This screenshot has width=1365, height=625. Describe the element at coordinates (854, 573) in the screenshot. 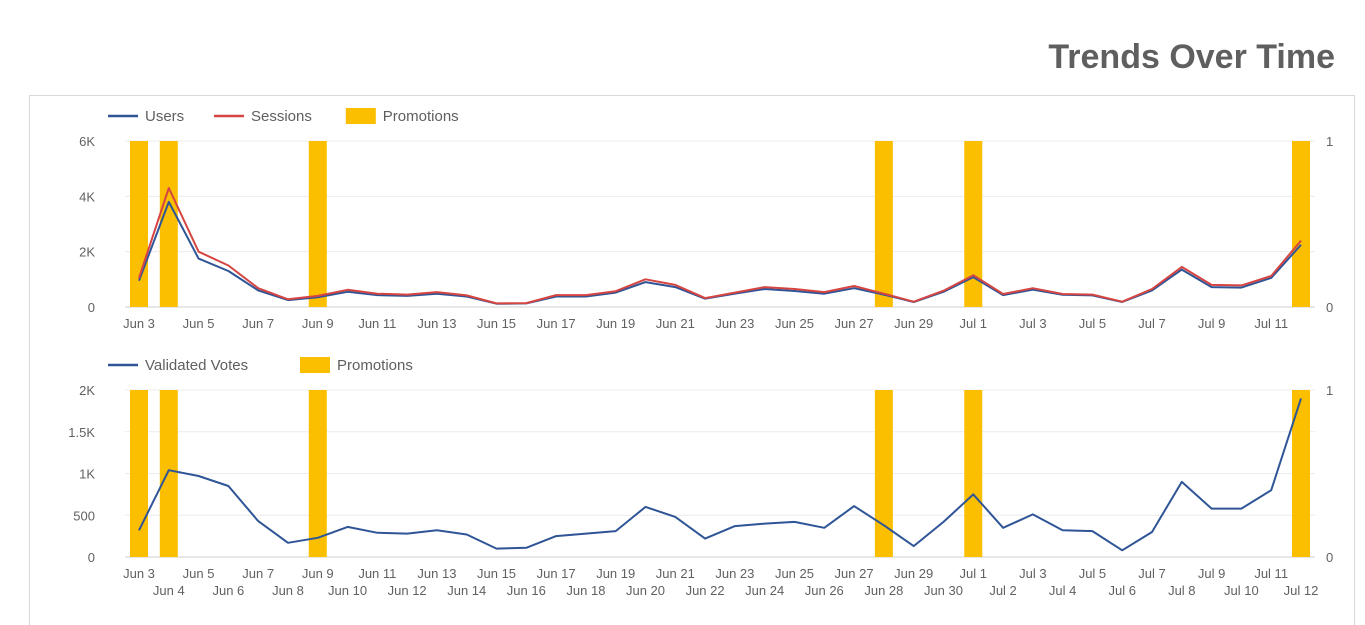

I see `x-tick-label: Jun 27` at that location.